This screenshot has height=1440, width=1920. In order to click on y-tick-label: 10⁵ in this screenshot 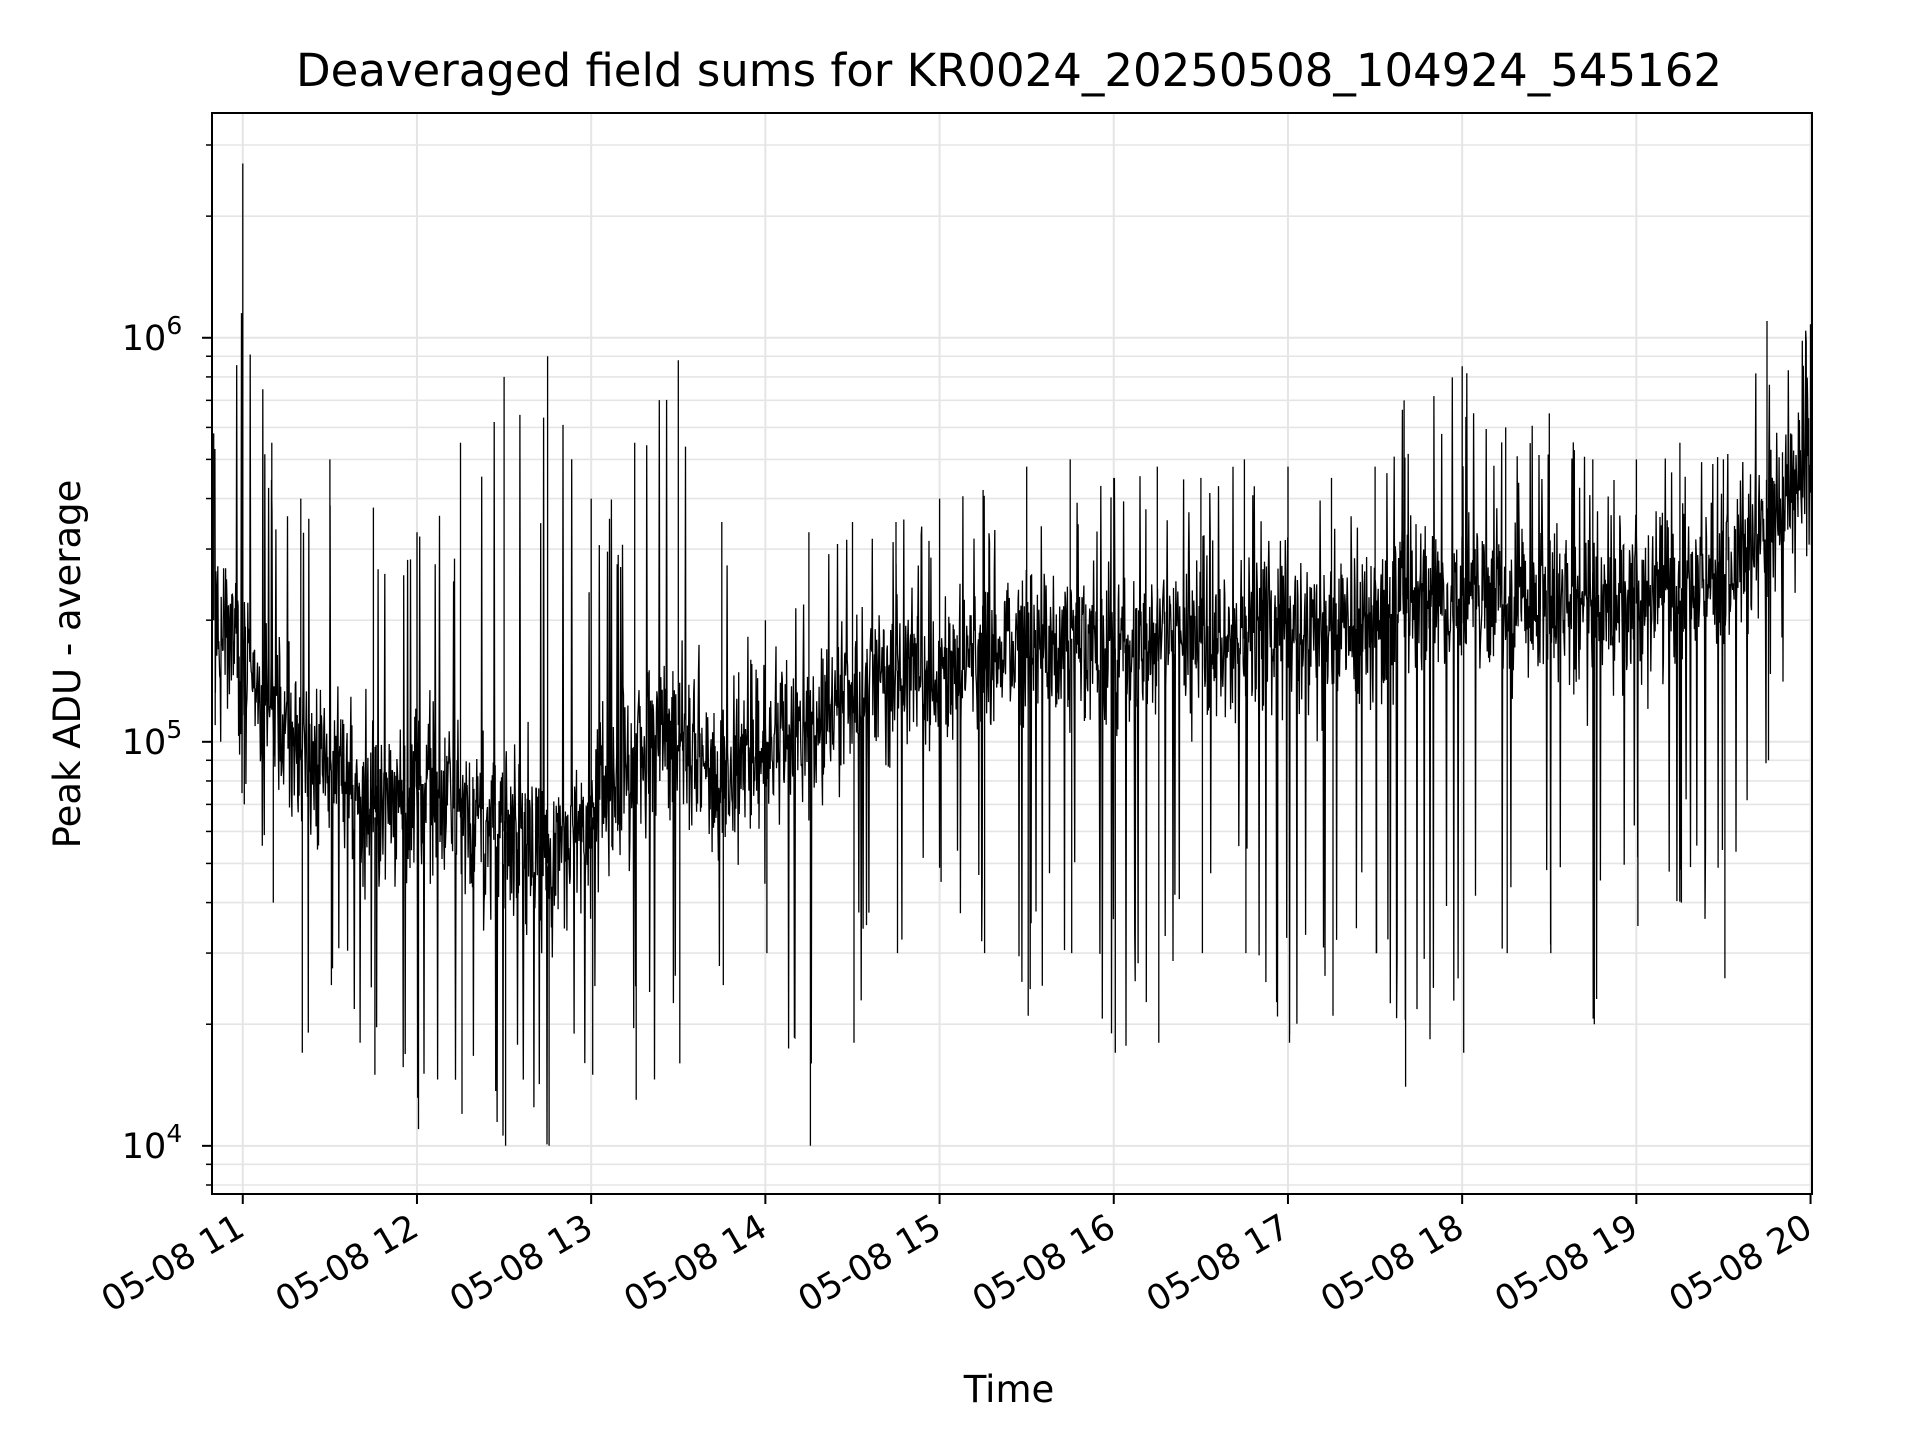, I will do `click(152, 739)`.